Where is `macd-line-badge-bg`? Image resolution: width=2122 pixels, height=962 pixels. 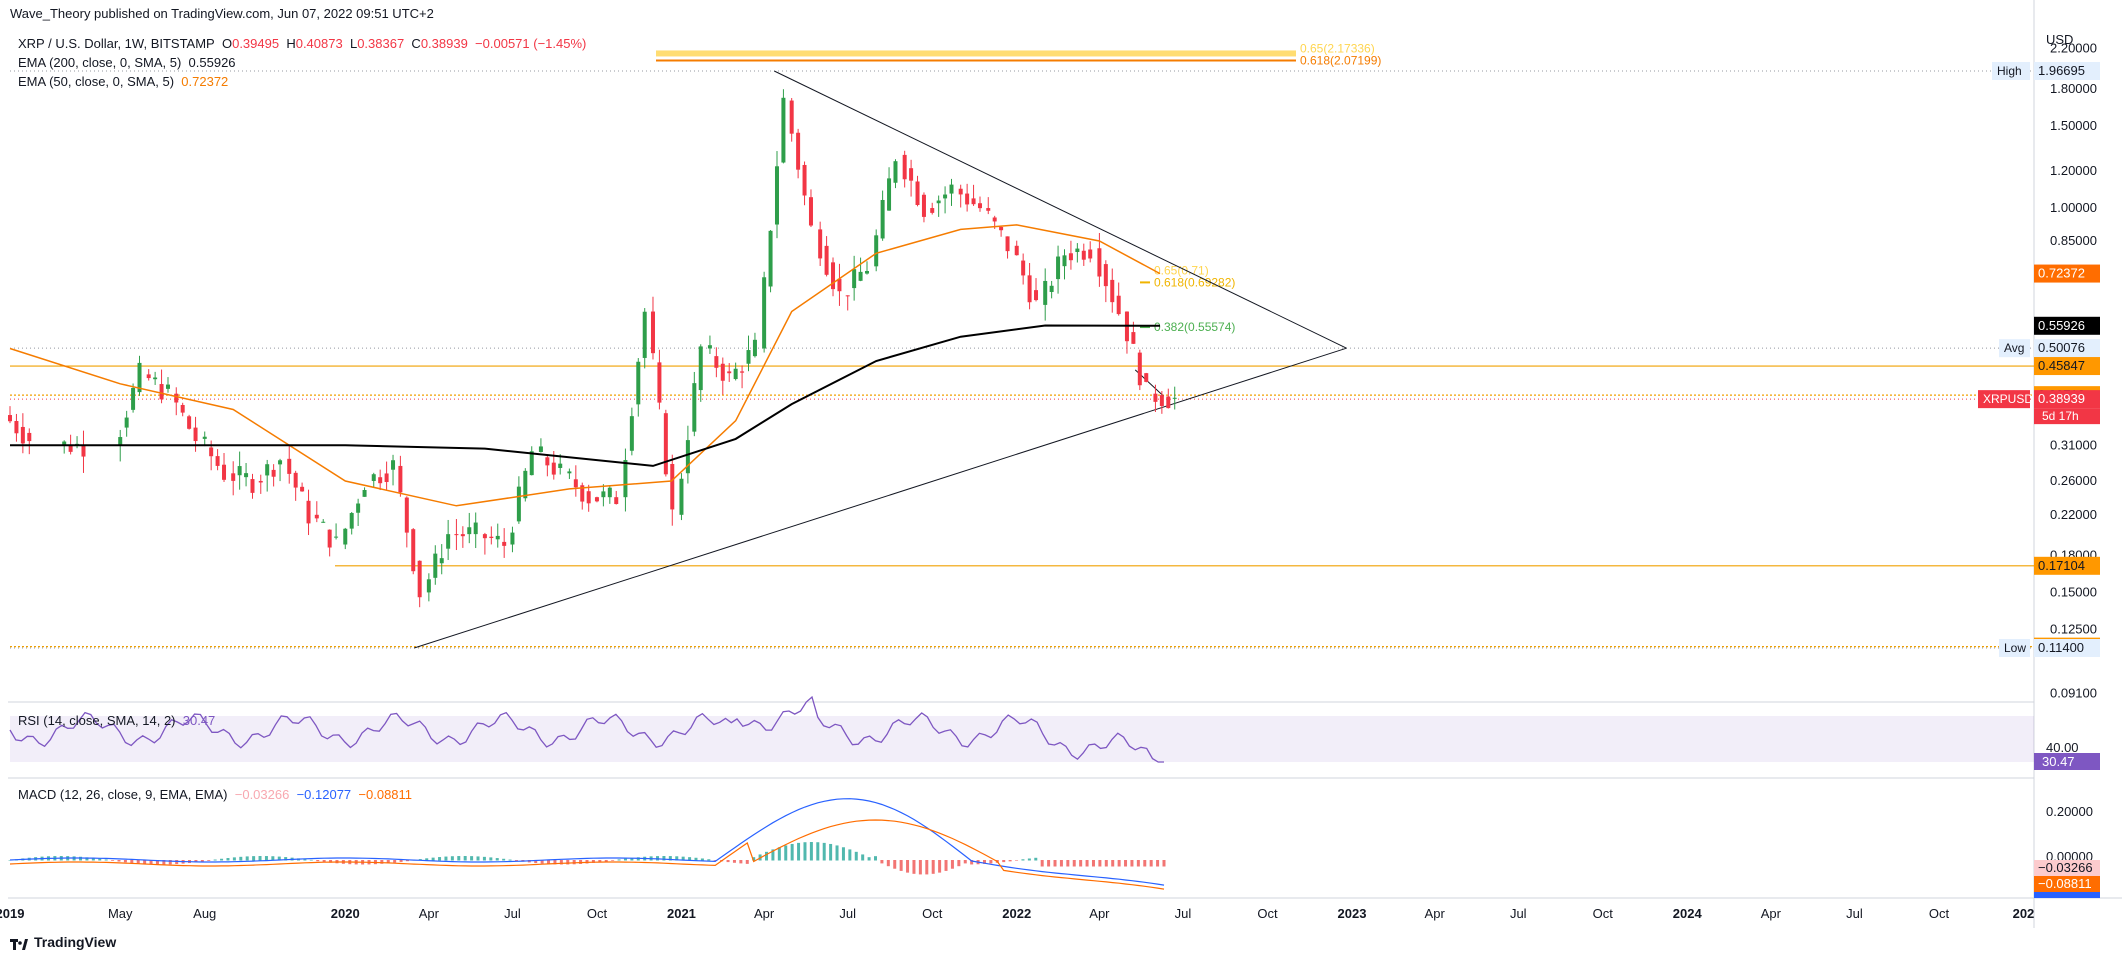
macd-line-badge-bg is located at coordinates (2067, 895).